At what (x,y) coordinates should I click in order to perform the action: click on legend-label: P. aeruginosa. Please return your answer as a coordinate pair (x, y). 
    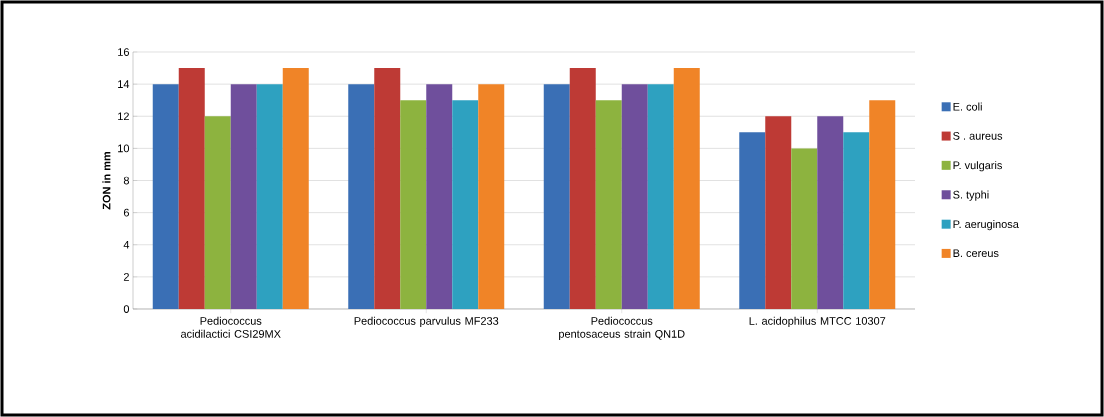
    Looking at the image, I should click on (986, 225).